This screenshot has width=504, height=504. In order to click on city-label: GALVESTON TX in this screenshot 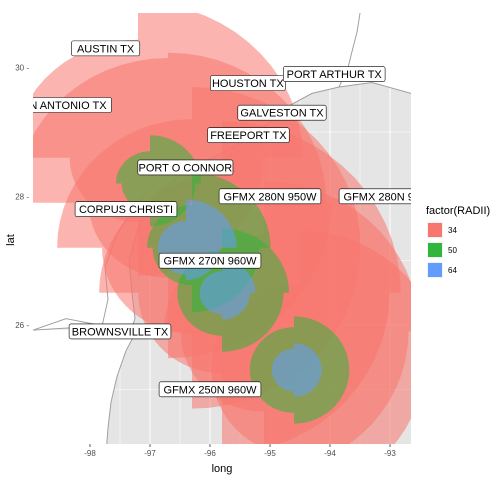, I will do `click(282, 112)`.